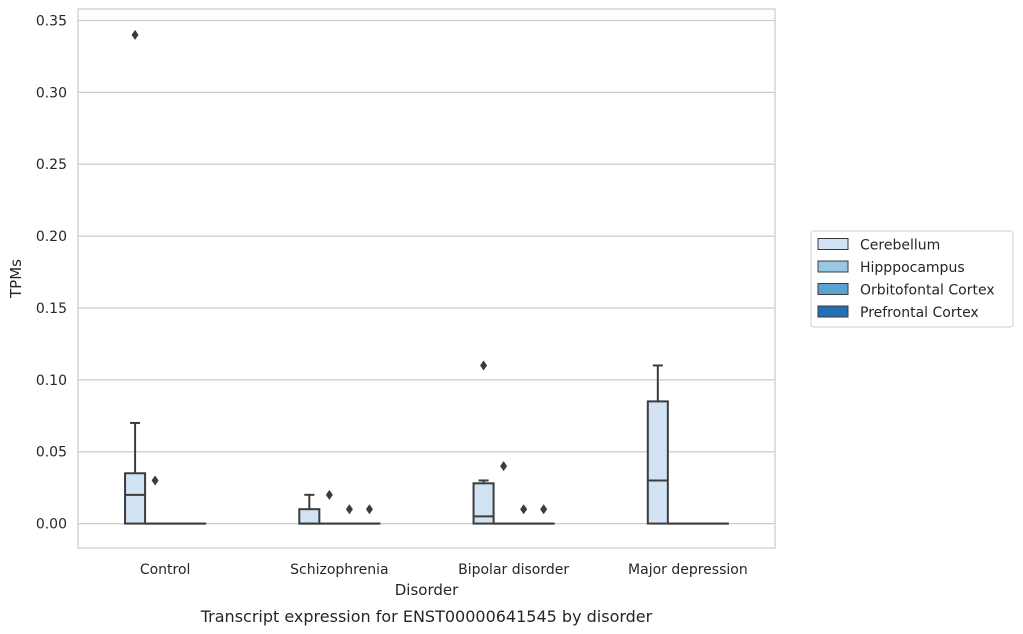 The width and height of the screenshot is (1023, 634). I want to click on y-tick-label: 0.20, so click(51, 237).